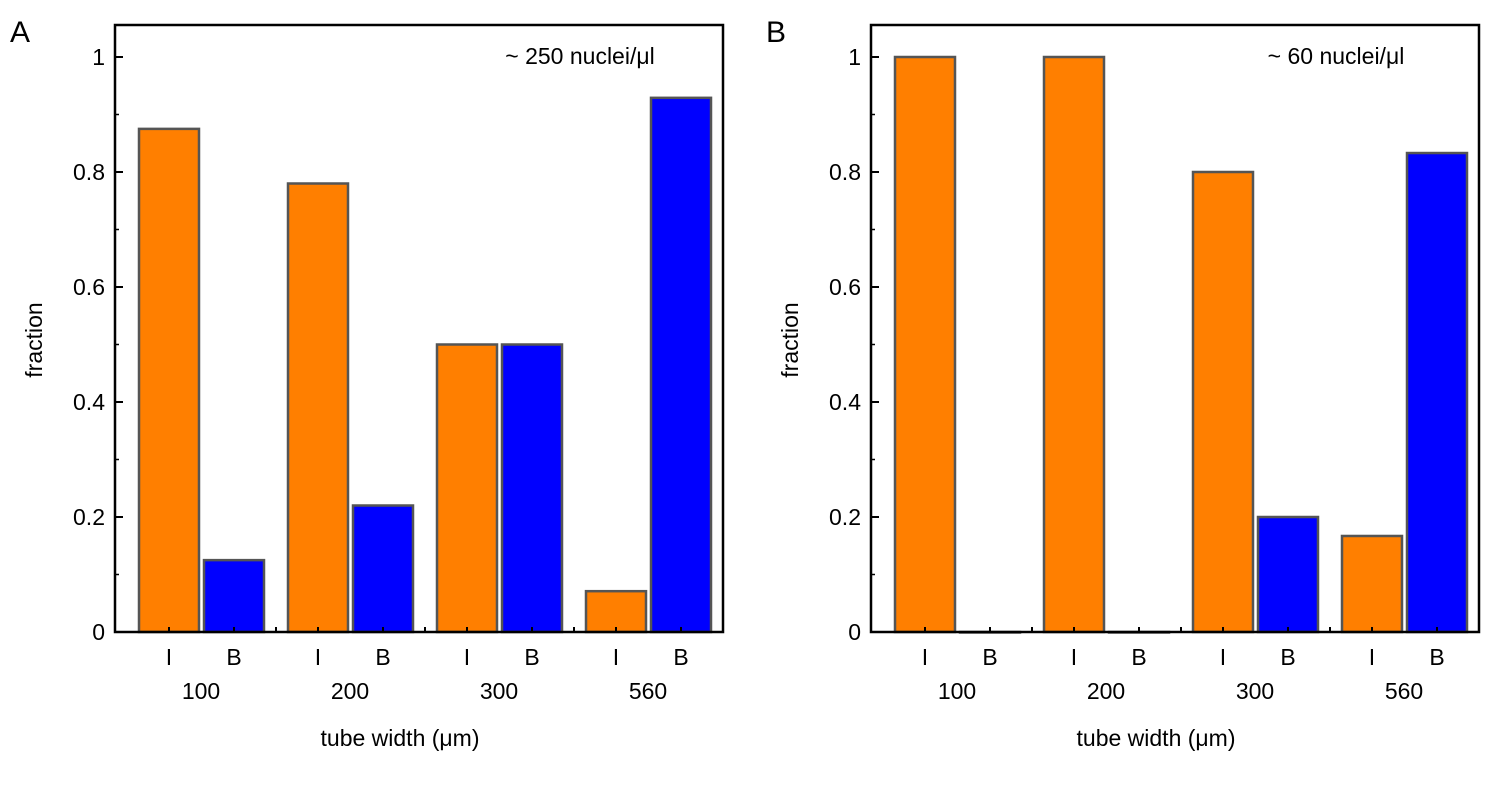 The width and height of the screenshot is (1500, 792). What do you see at coordinates (20, 32) in the screenshot?
I see `panel-label: A` at bounding box center [20, 32].